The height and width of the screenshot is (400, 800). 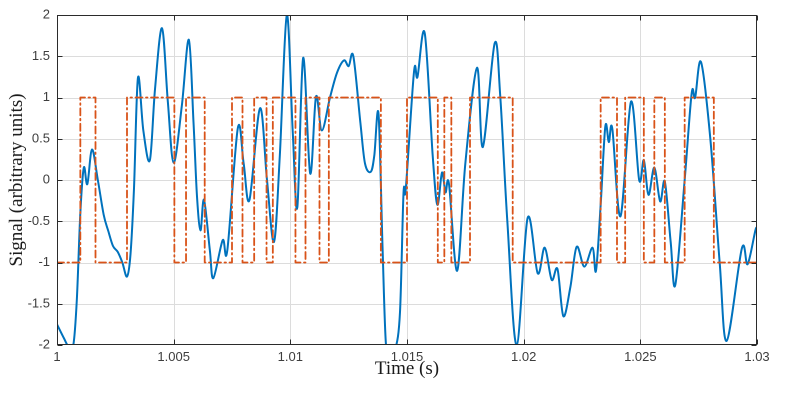 I want to click on x-axis-label: Time (s), so click(x=407, y=368).